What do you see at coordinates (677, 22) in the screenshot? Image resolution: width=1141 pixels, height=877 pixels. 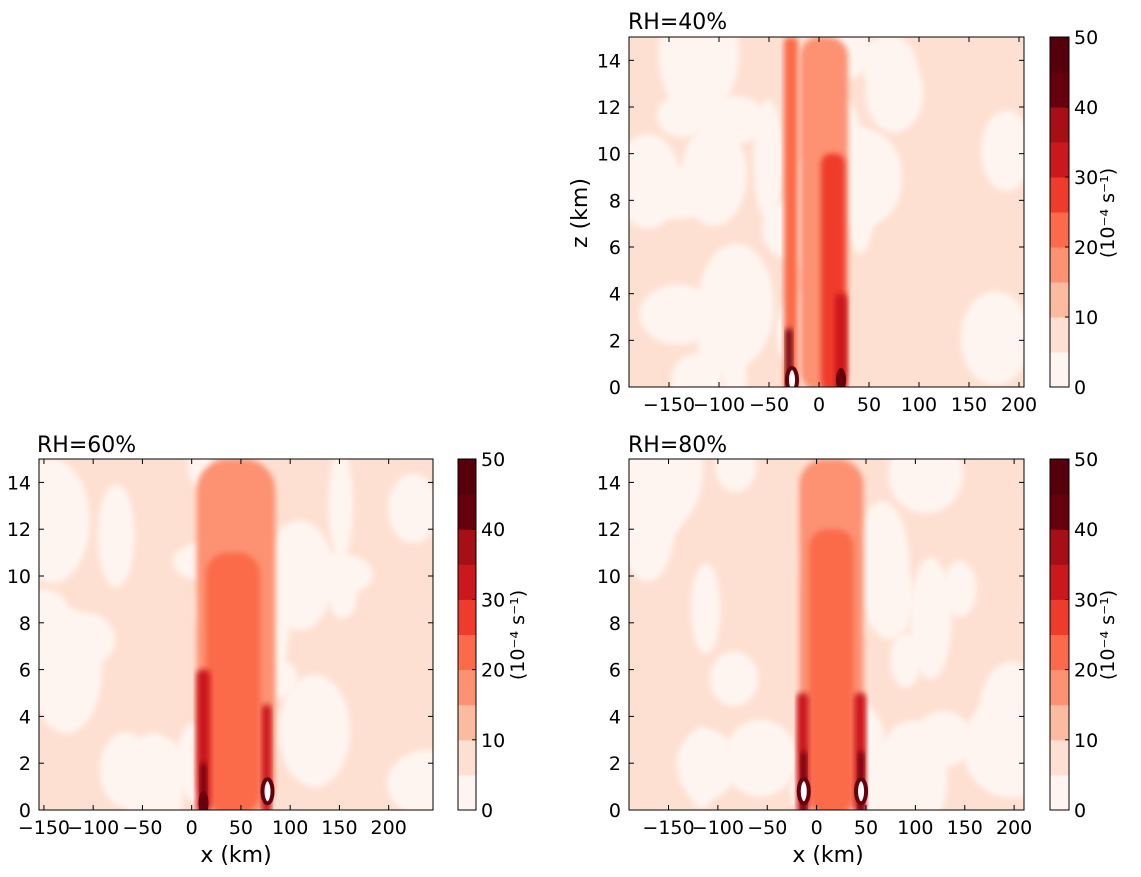 I see `panel-title: RH=40%` at bounding box center [677, 22].